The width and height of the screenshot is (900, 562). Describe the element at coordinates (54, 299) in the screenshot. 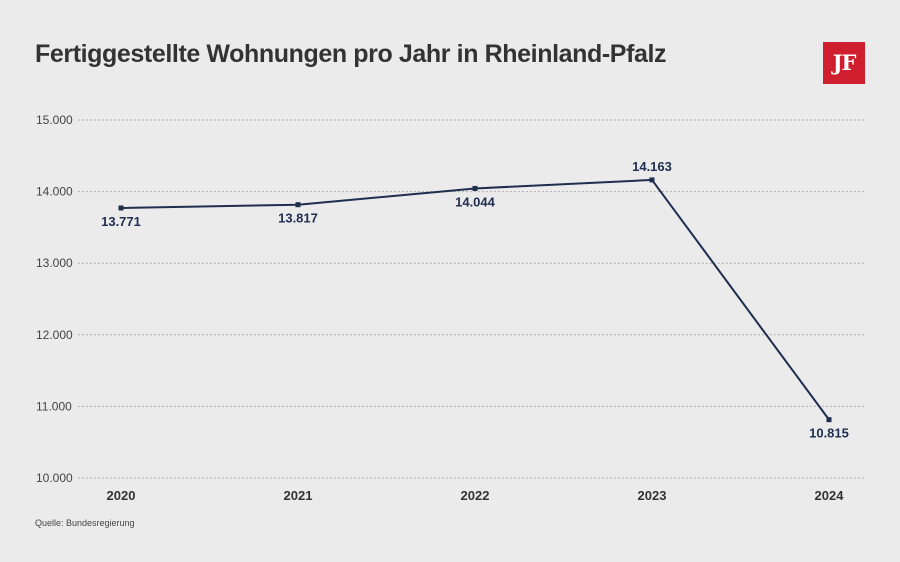

I see `y-axis-ticks: 10.000 11.000 12.000 13.000 14.000 15.000` at that location.